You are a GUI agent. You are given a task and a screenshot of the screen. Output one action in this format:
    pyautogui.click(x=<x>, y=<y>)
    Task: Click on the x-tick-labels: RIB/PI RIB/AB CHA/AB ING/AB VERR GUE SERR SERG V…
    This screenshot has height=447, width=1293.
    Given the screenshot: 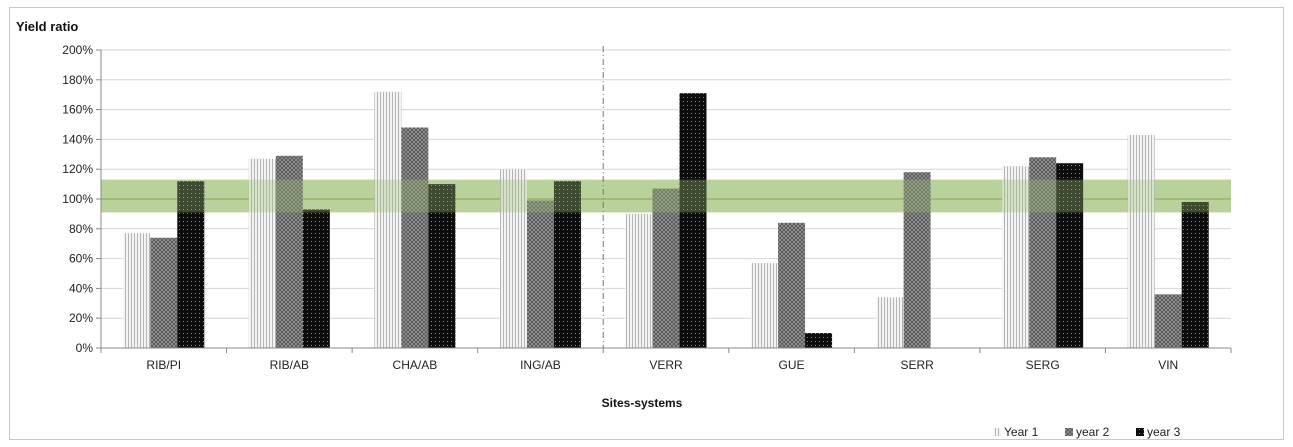 What is the action you would take?
    pyautogui.click(x=662, y=365)
    